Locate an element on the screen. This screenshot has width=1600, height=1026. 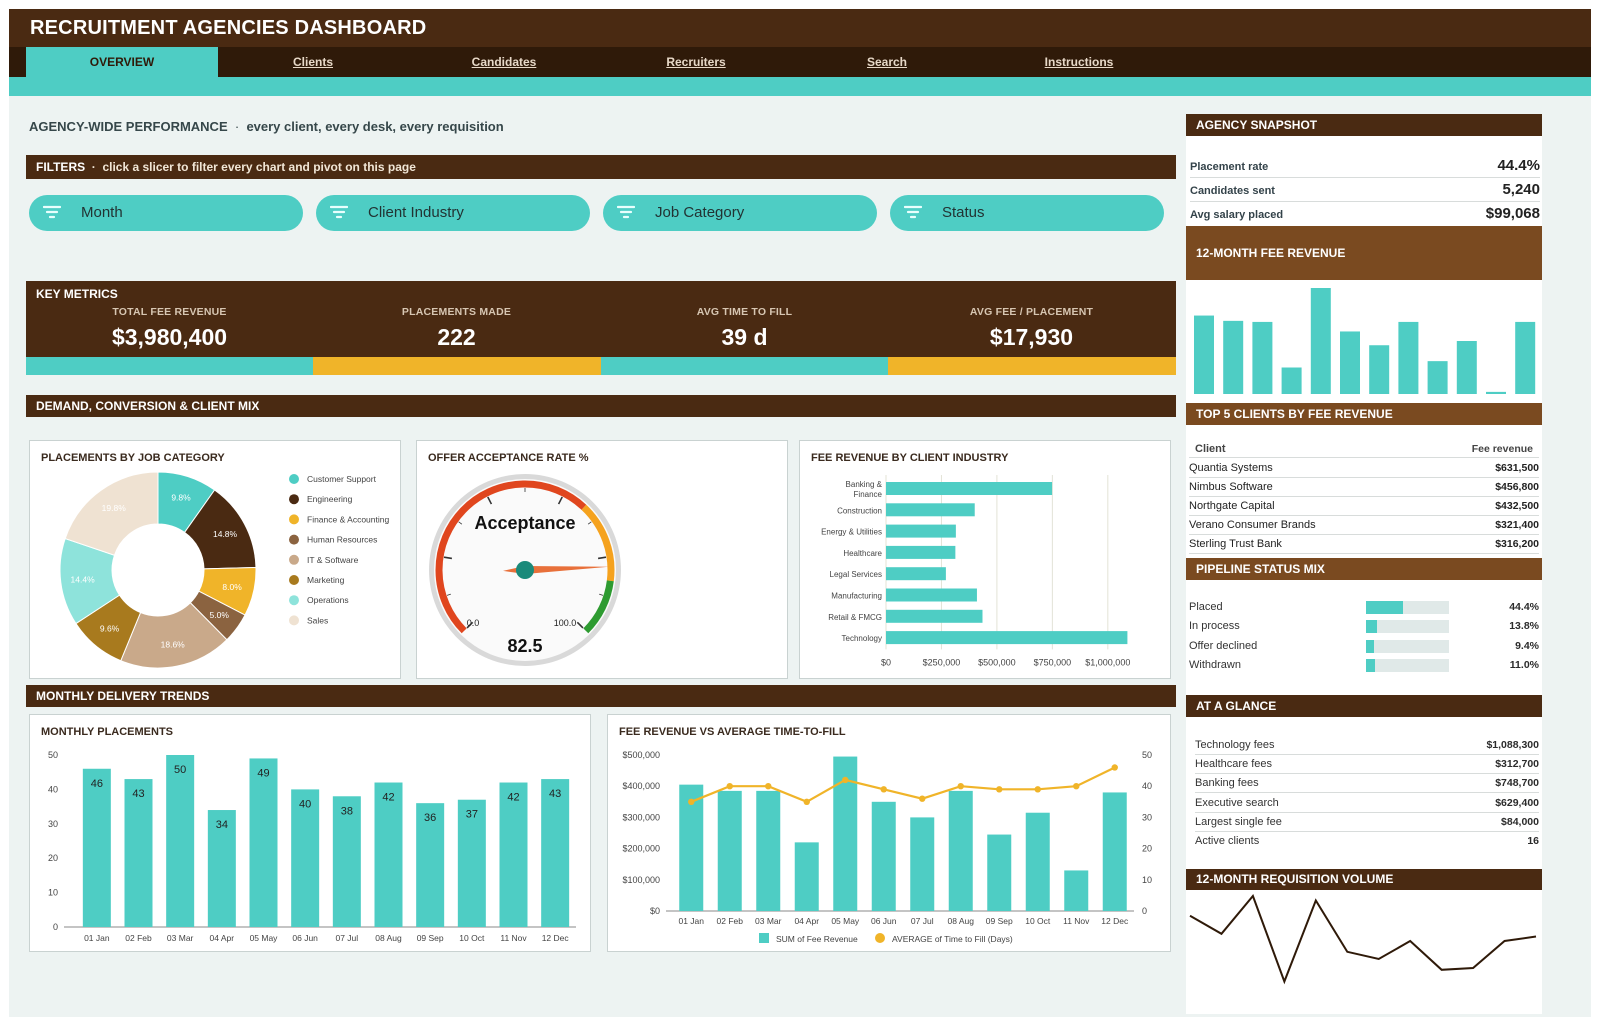
top-client-row: Northgate Capital $432,500 is located at coordinates (1364, 506).